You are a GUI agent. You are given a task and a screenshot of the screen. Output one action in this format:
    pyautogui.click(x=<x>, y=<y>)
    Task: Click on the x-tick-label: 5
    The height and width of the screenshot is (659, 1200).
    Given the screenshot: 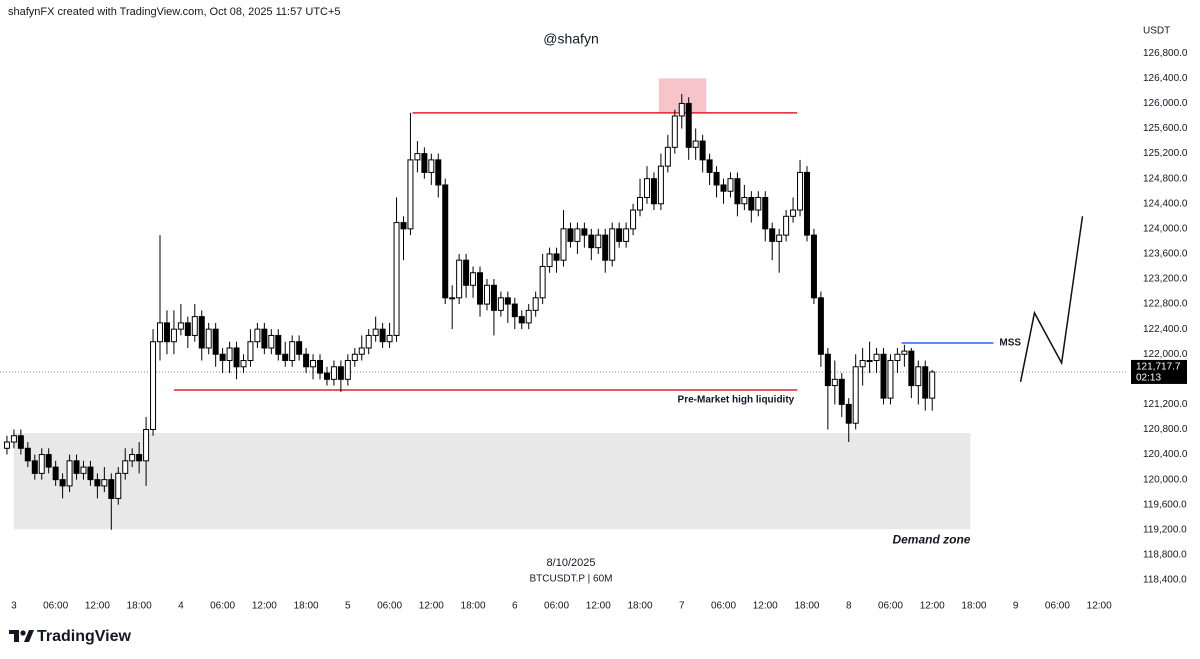 What is the action you would take?
    pyautogui.click(x=348, y=606)
    